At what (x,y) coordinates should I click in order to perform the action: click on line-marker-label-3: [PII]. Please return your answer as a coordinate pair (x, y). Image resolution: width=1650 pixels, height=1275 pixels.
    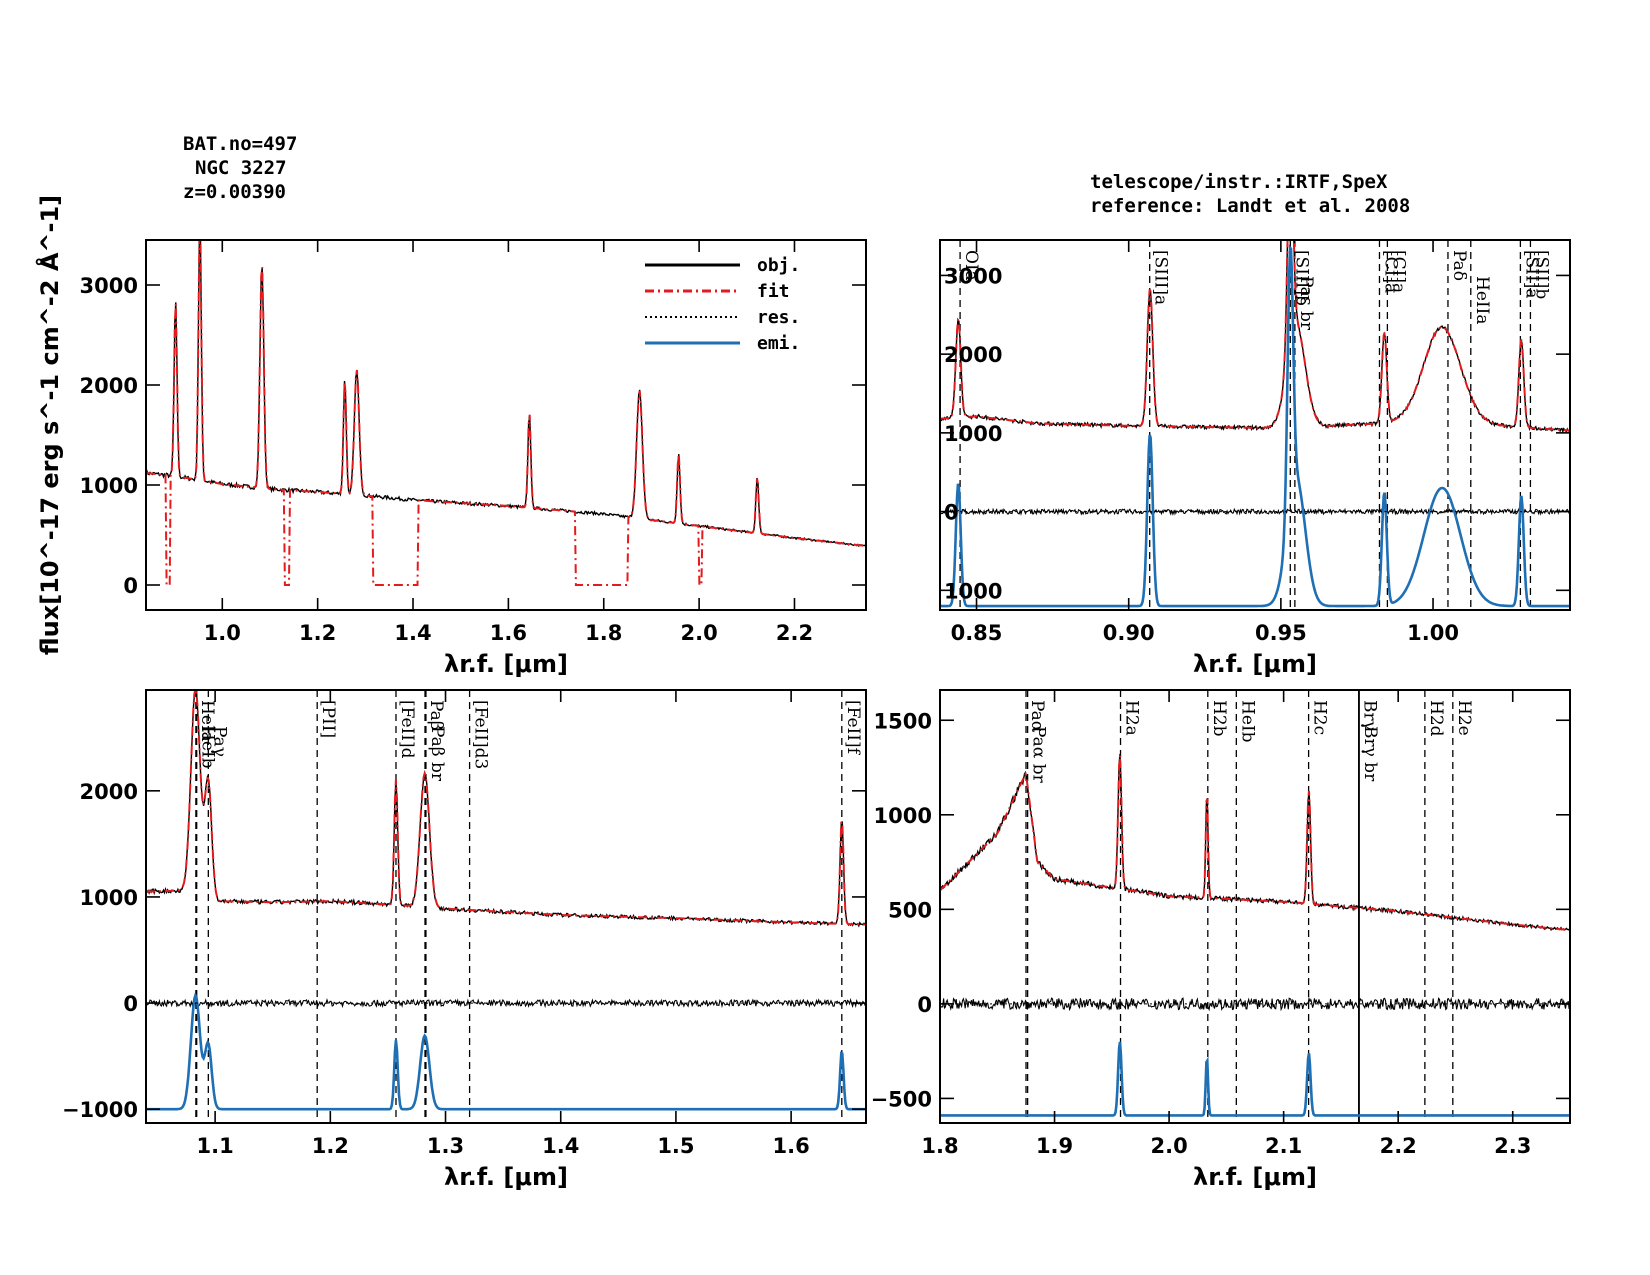
    Looking at the image, I should click on (328, 719).